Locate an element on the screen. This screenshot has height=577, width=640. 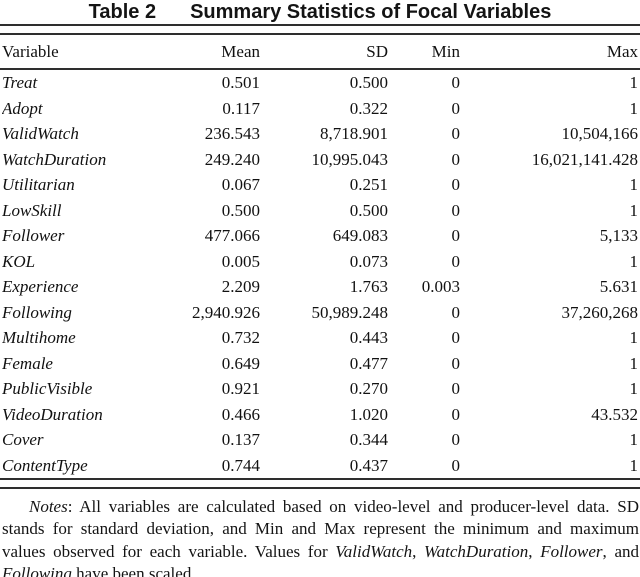
col-header-variable: Variable is located at coordinates (30, 51).